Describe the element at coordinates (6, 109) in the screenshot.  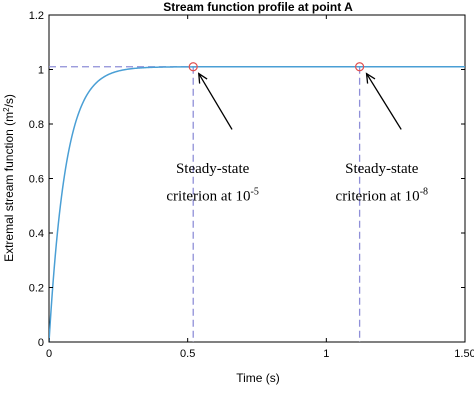
I see `y-axis-label-superscript: 2` at that location.